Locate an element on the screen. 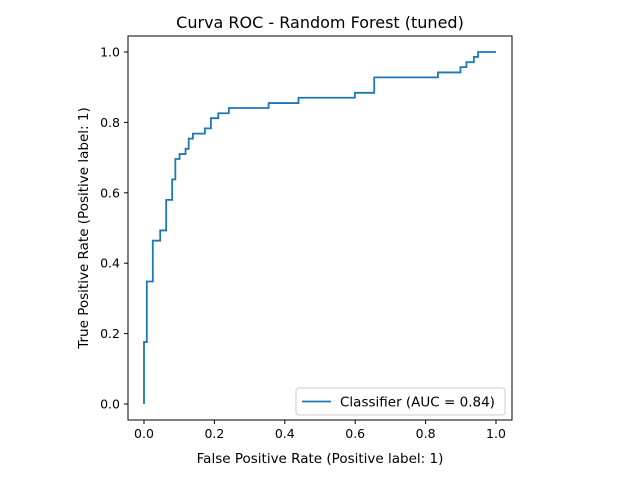 This screenshot has width=640, height=480. x-tick-label: 1.0 is located at coordinates (496, 433).